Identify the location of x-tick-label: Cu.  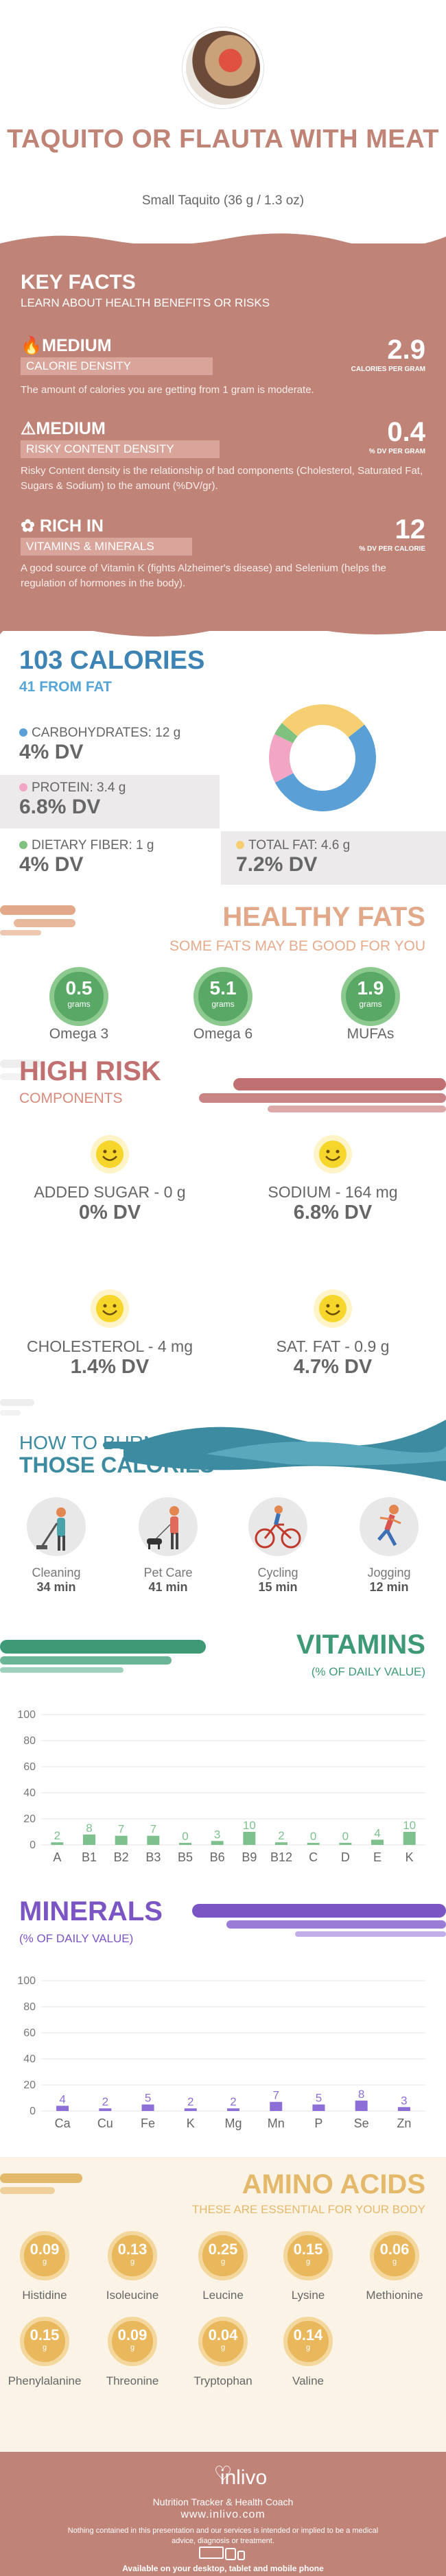
(105, 2123).